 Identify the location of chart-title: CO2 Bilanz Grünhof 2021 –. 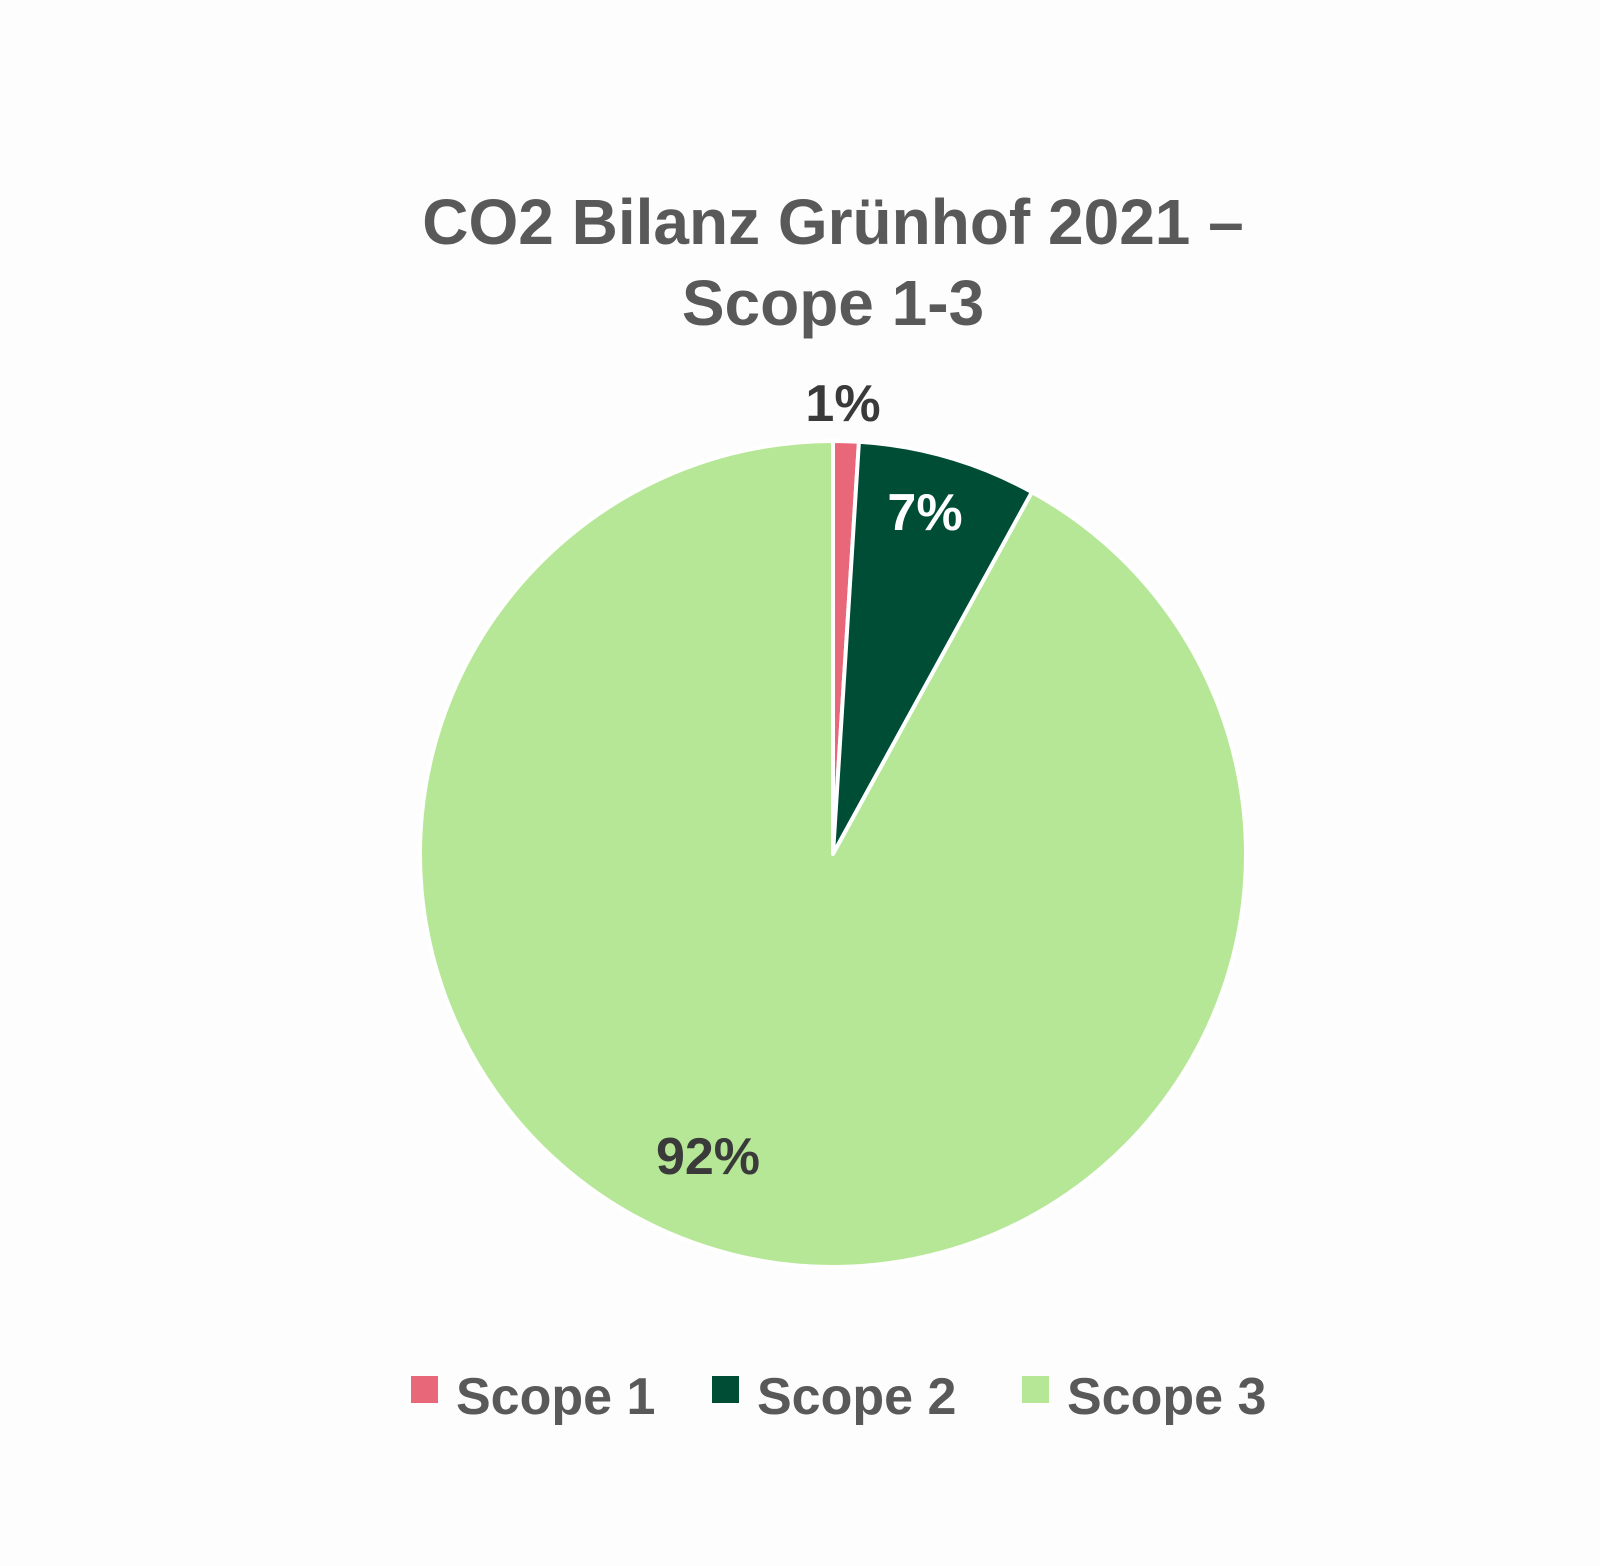
(833, 222).